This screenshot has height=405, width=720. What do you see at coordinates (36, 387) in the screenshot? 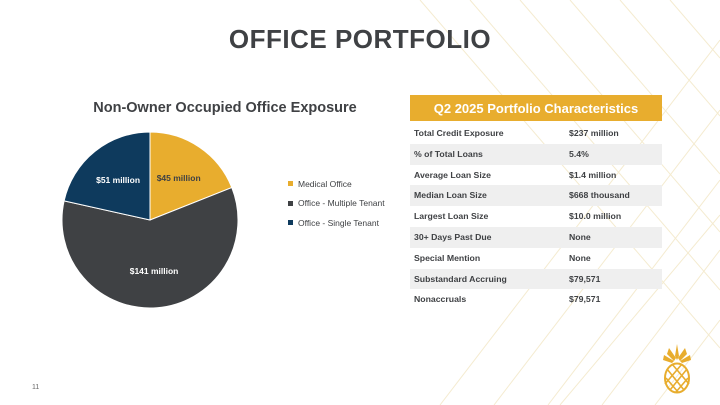
I see `page-number: 11` at bounding box center [36, 387].